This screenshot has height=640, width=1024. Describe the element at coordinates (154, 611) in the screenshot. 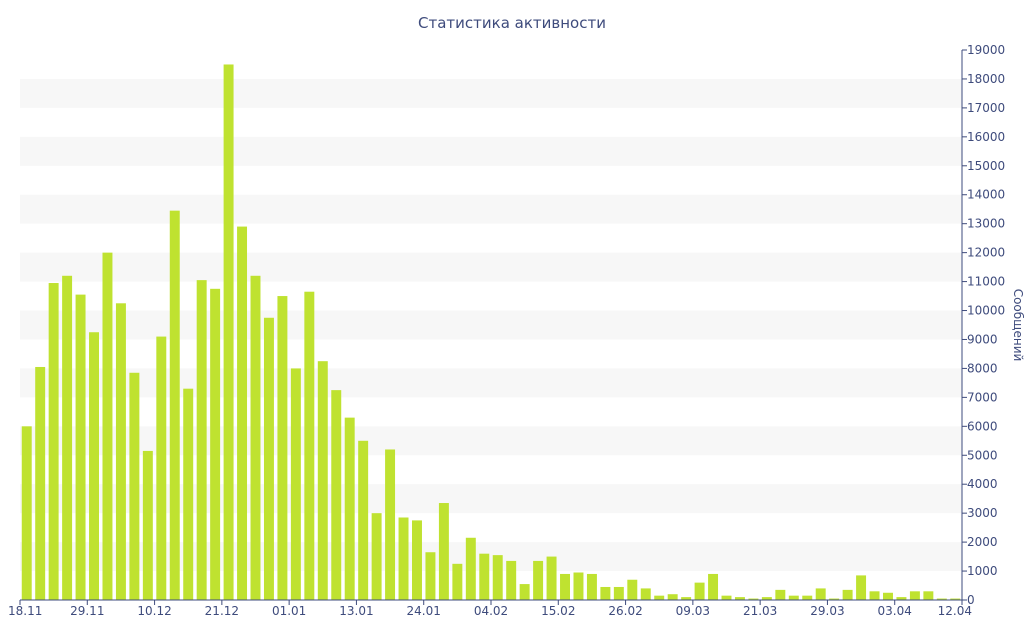

I see `x-tick-label: 10.12` at that location.